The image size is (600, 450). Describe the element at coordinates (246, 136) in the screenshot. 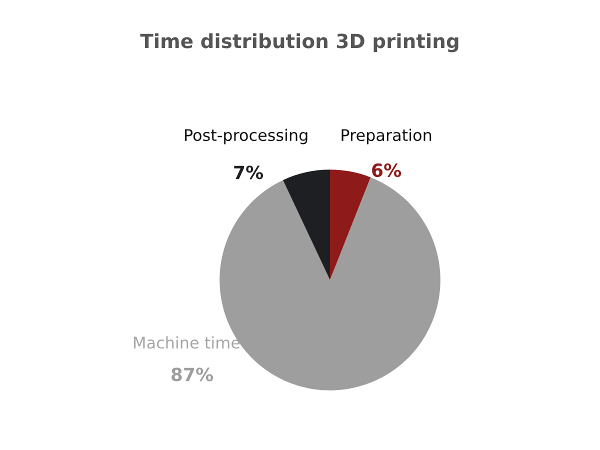

I see `slice-label: Post-processing` at that location.